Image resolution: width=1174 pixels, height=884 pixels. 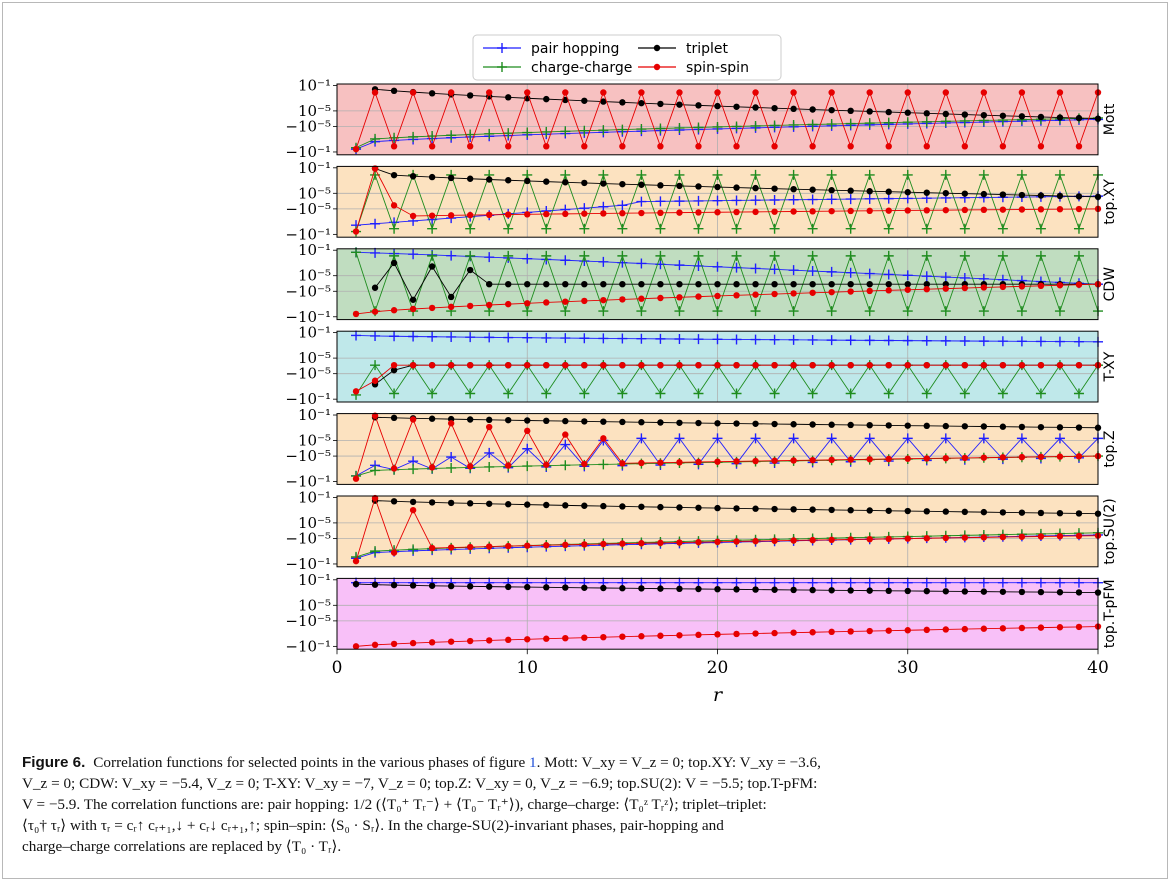 What do you see at coordinates (314, 580) in the screenshot?
I see `y-tick-label: 10⁻¹` at bounding box center [314, 580].